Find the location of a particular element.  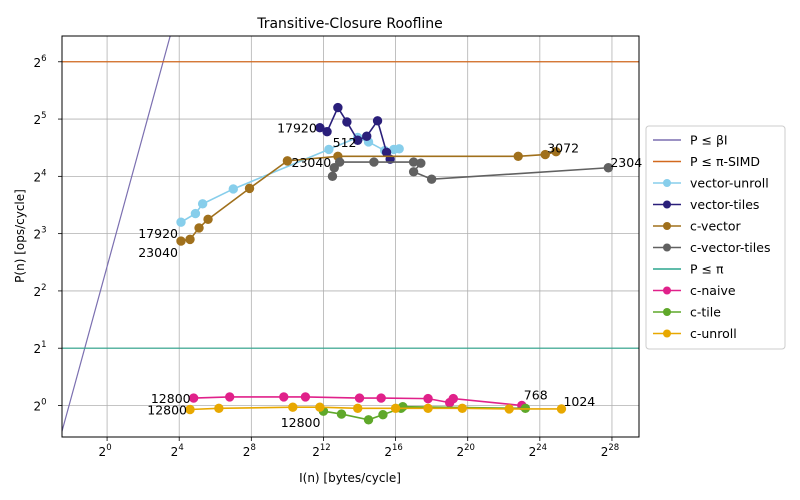

point-annotation: 1024 is located at coordinates (579, 401).